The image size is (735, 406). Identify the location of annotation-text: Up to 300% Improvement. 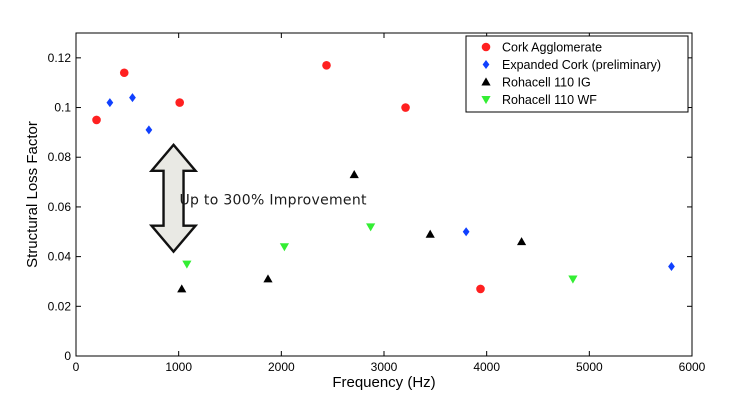
(273, 200).